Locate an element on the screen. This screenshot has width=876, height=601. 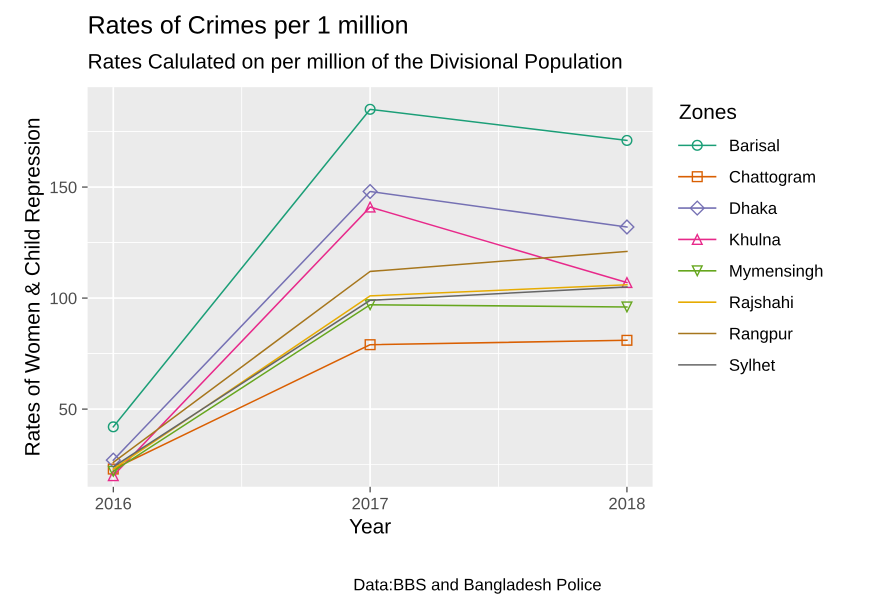
legend-title: Zones is located at coordinates (708, 112).